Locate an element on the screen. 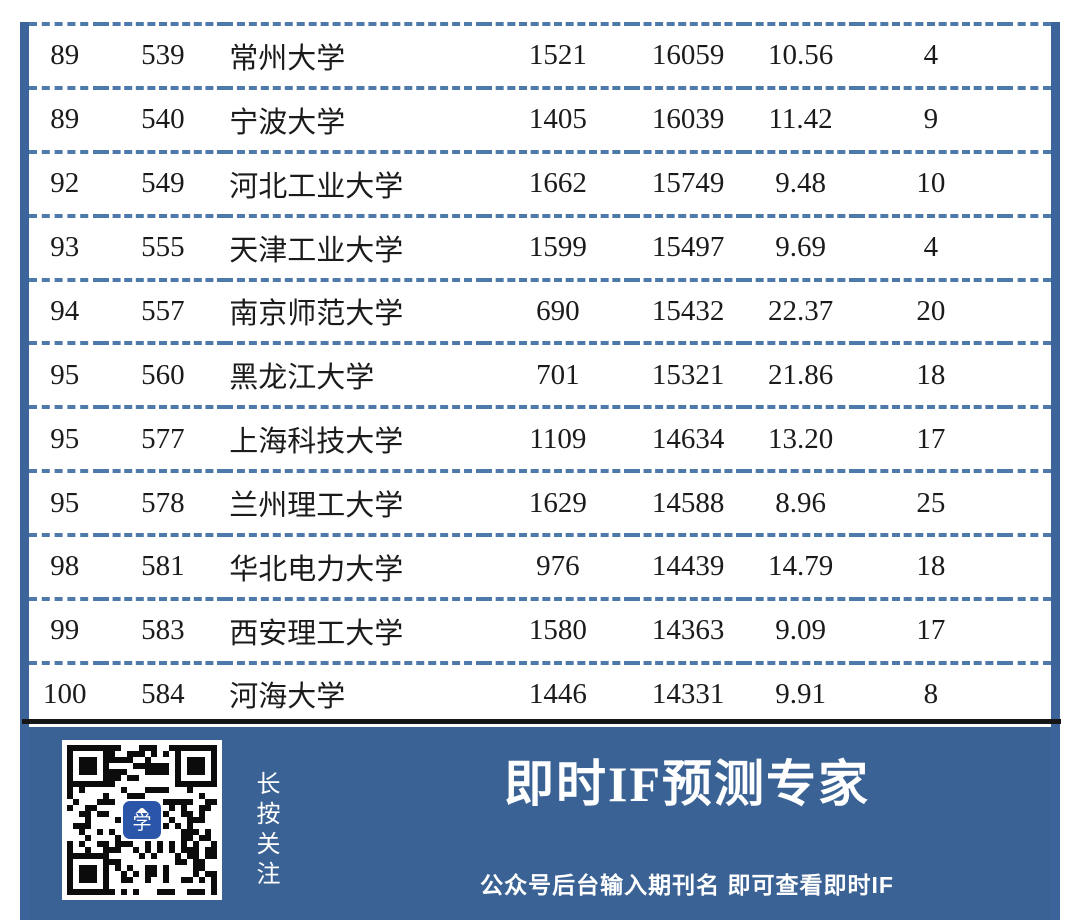 The width and height of the screenshot is (1080, 920). cell-col4: 690 is located at coordinates (557, 310).